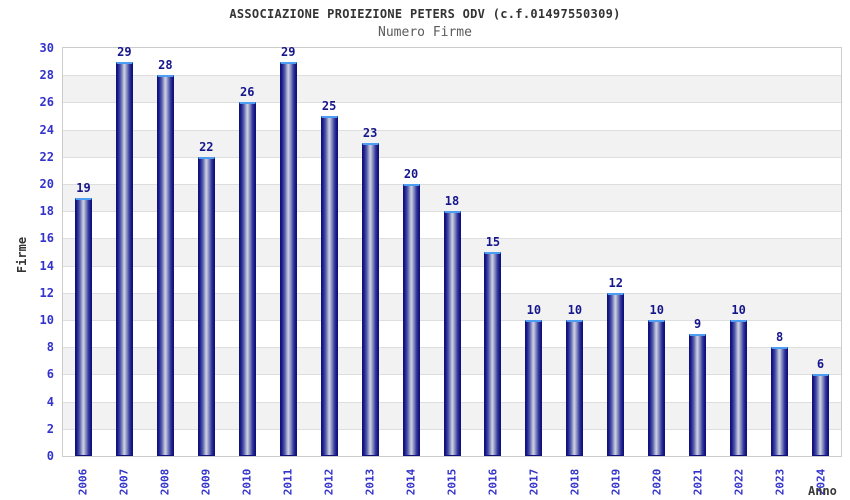  What do you see at coordinates (425, 32) in the screenshot?
I see `chart-subtitle: Numero Firme` at bounding box center [425, 32].